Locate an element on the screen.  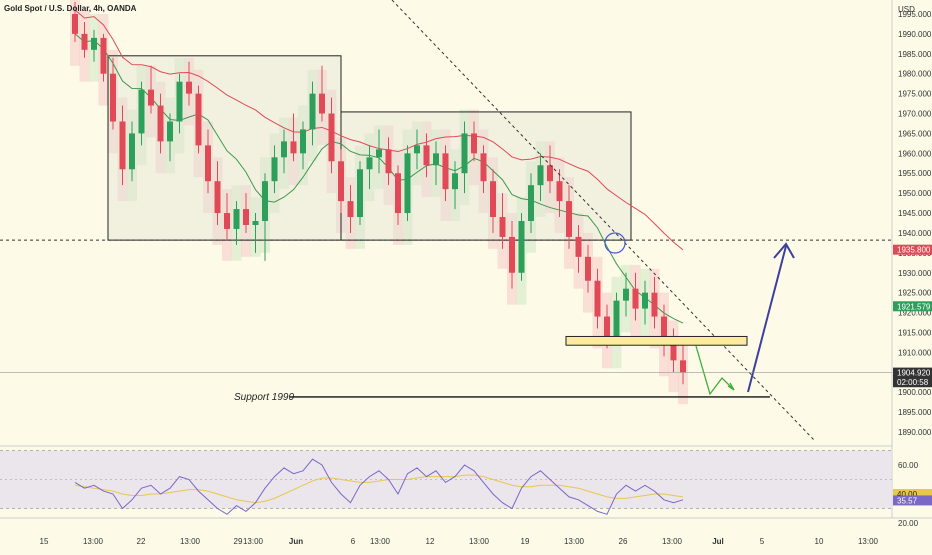
currency-label: USD is located at coordinates (906, 9).